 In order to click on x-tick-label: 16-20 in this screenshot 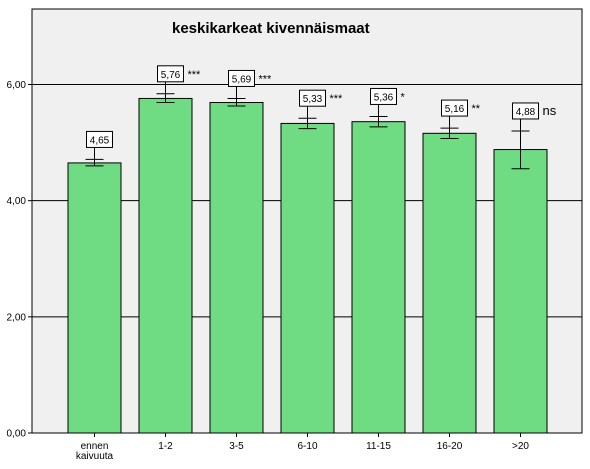, I will do `click(450, 446)`.